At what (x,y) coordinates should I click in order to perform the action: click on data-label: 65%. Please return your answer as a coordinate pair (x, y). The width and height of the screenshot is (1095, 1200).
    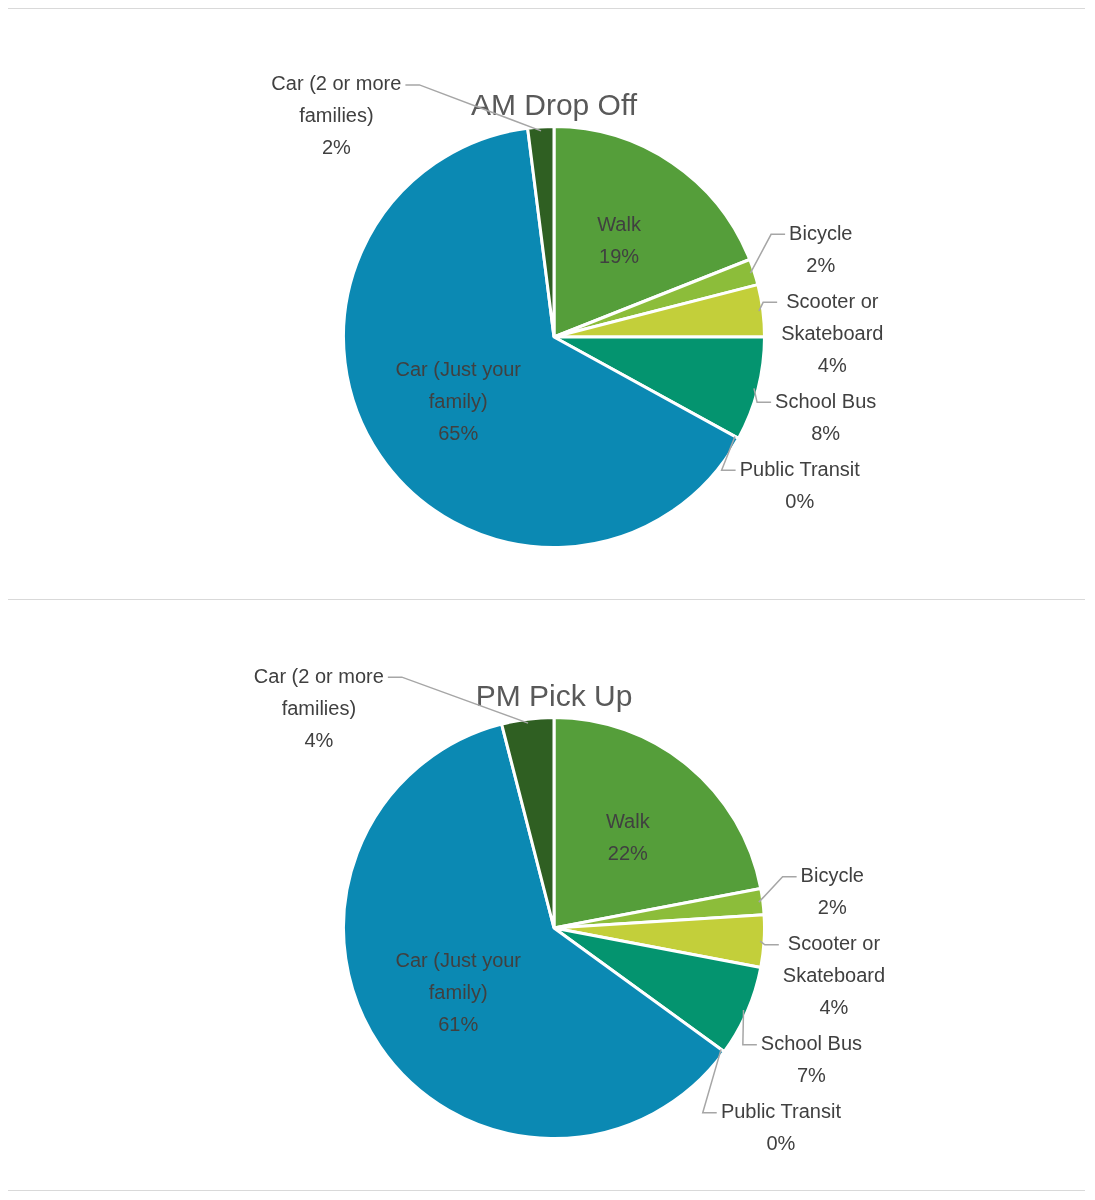
    Looking at the image, I should click on (458, 432).